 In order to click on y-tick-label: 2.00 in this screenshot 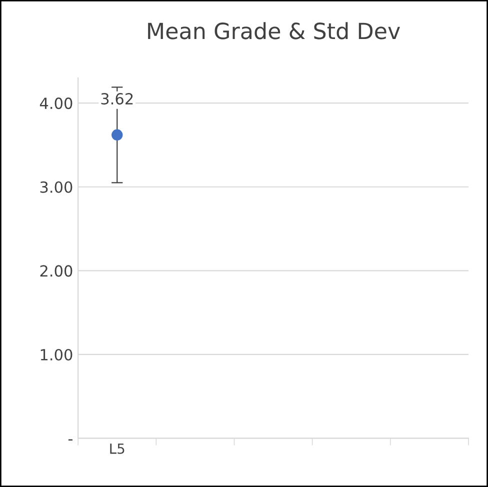, I will do `click(56, 271)`.